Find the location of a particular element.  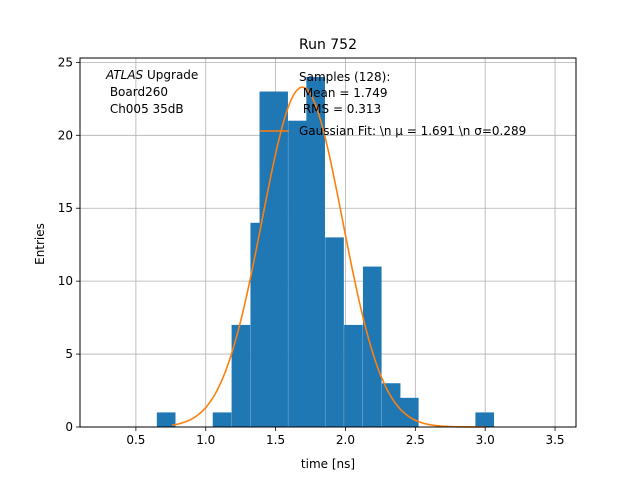

chart-title: Run 752 is located at coordinates (328, 45).